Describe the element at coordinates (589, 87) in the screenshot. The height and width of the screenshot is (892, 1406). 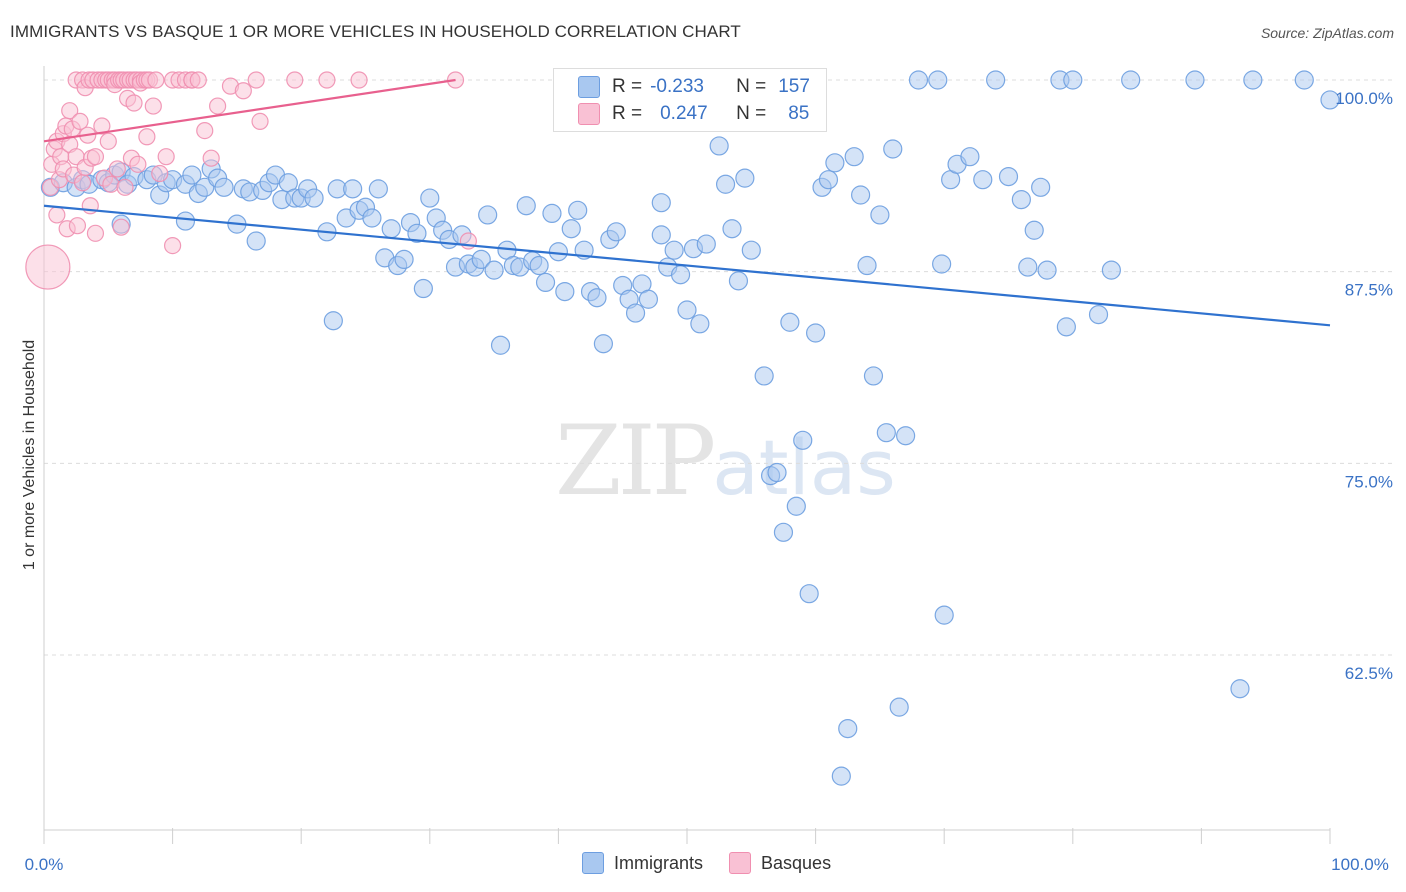
I see `immigrants-swatch` at that location.